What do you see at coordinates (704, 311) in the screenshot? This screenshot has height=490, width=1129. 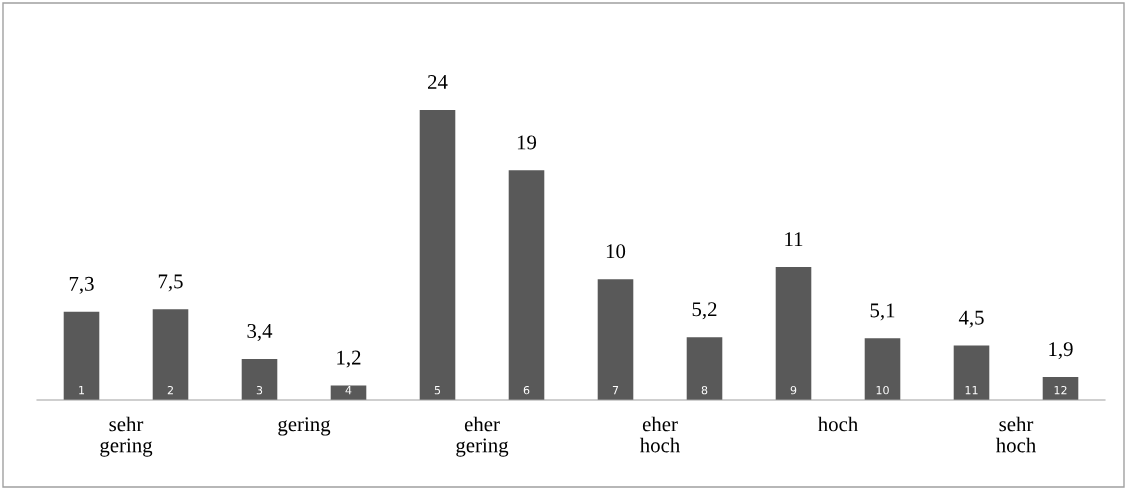 I see `data-label: 5,2` at bounding box center [704, 311].